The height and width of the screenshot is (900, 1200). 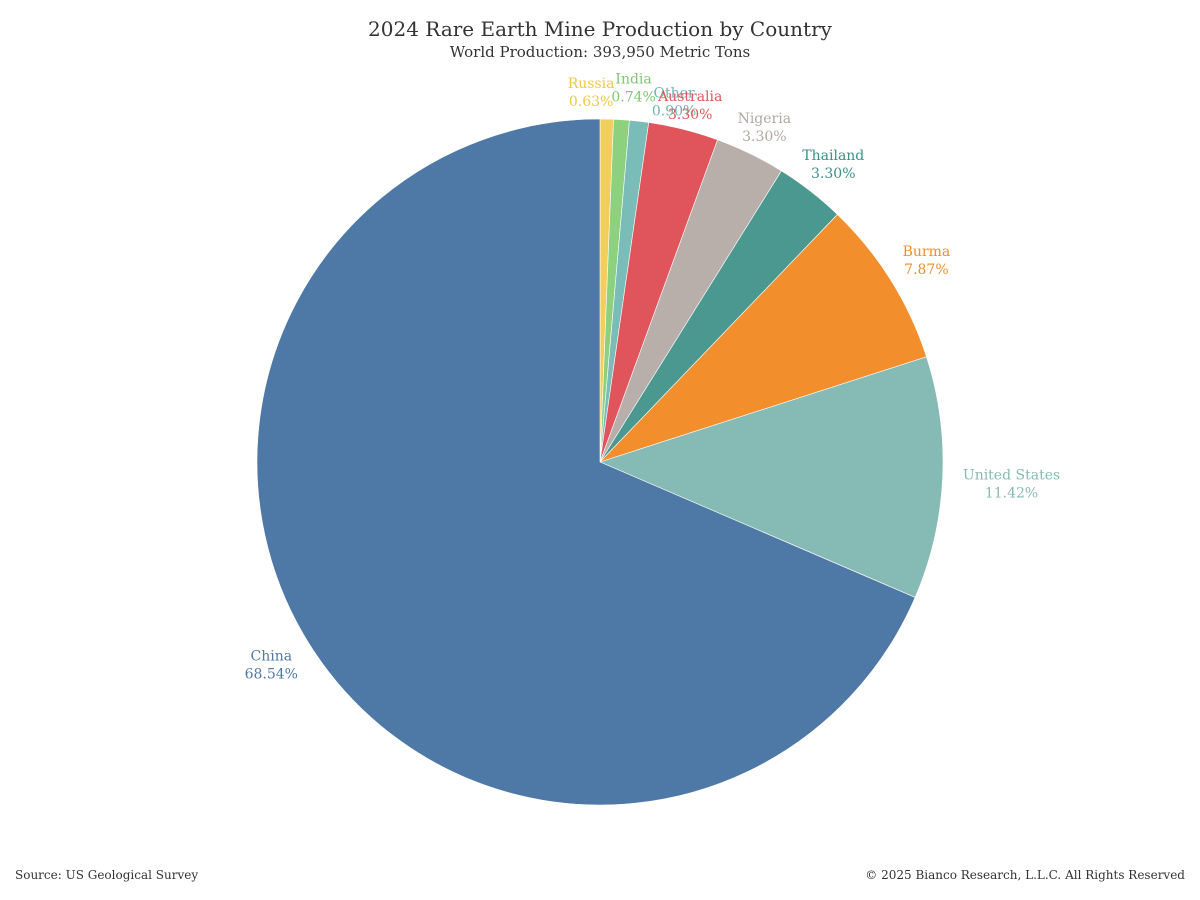 I want to click on slice-label-value: 7.87%, so click(x=926, y=270).